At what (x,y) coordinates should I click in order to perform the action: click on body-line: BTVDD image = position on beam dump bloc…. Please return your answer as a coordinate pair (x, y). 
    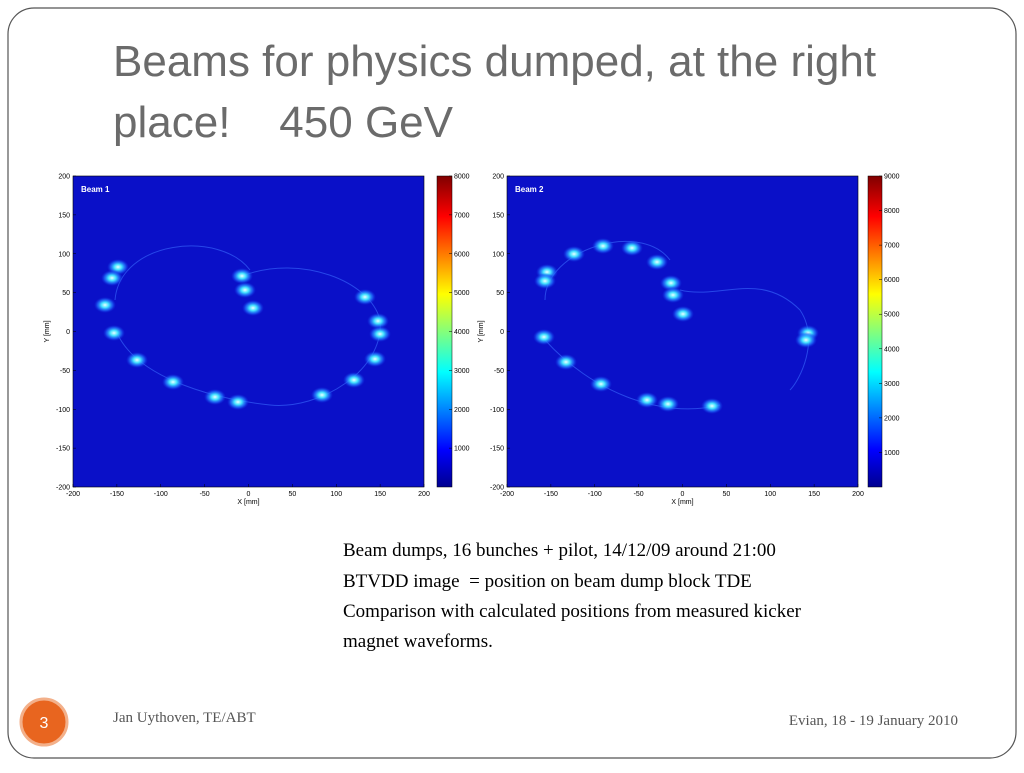
    Looking at the image, I should click on (547, 581).